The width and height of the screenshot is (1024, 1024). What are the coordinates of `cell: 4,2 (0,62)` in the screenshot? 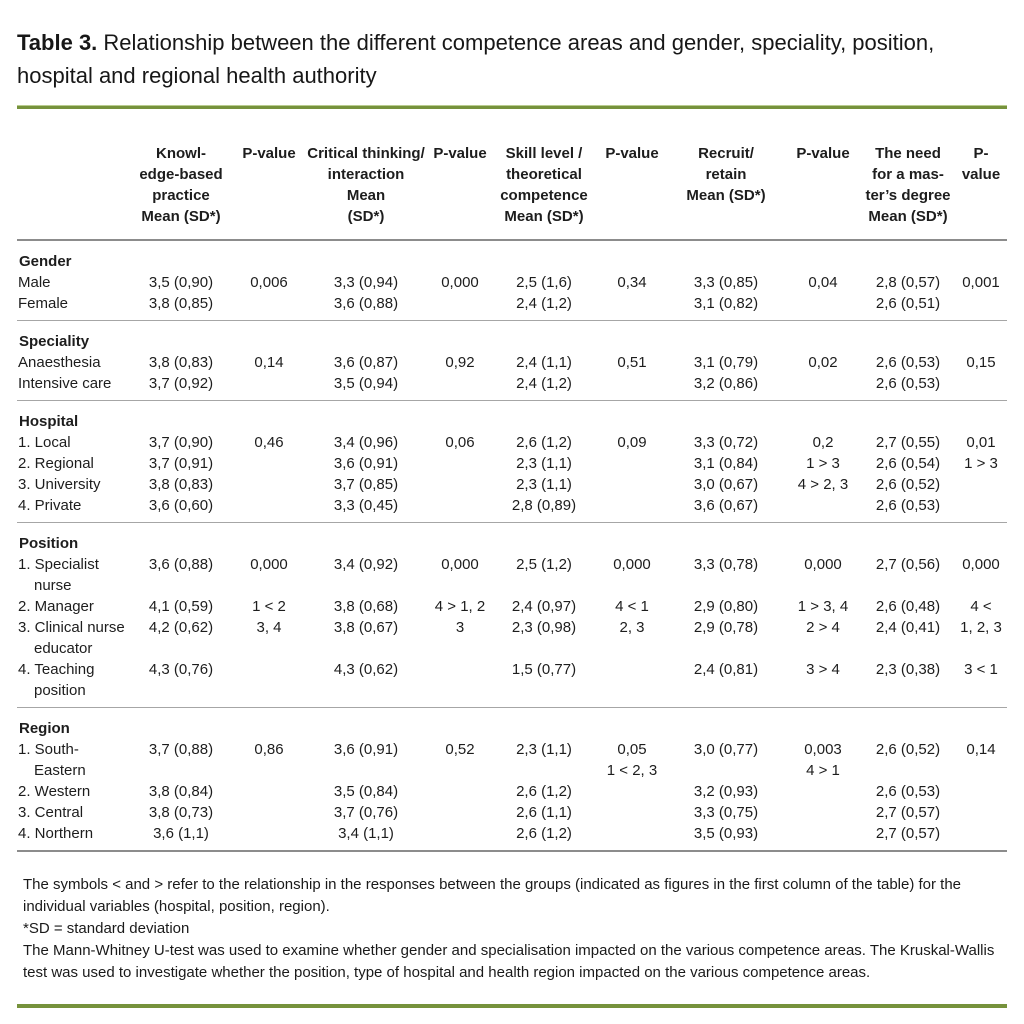 It's located at (181, 627).